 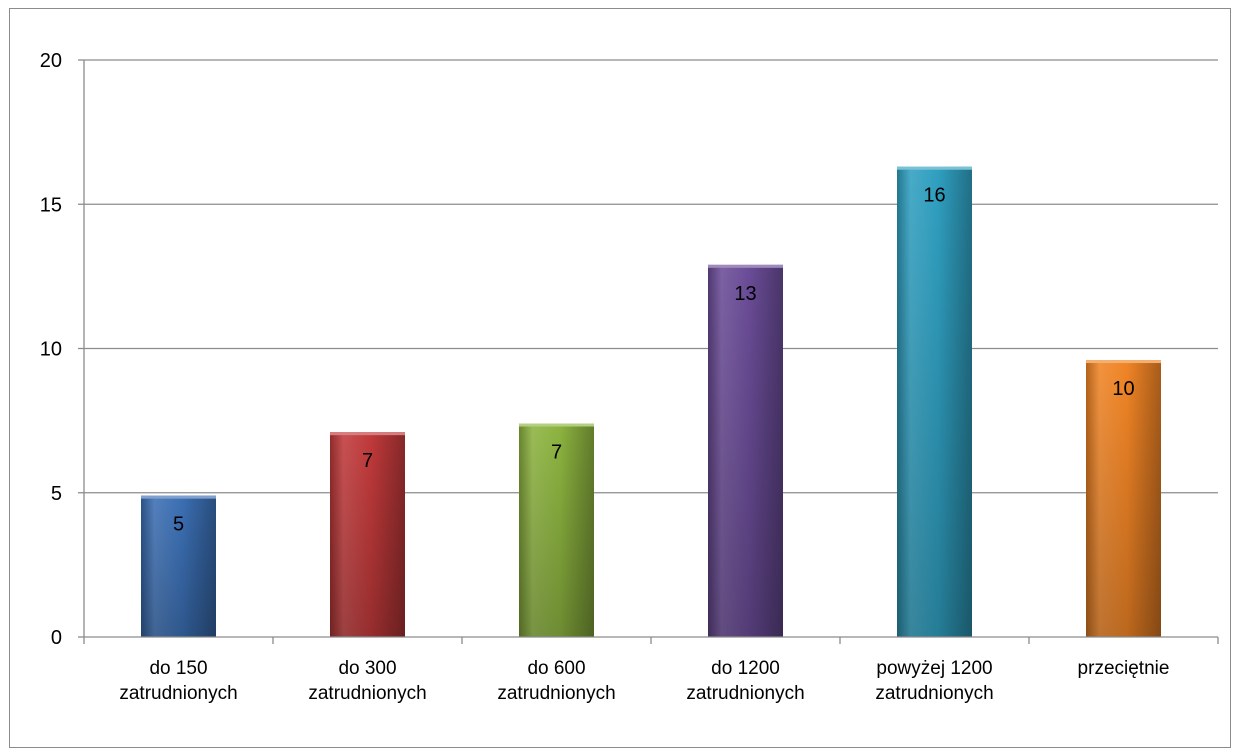 What do you see at coordinates (556, 668) in the screenshot?
I see `x-tick-label: do 600` at bounding box center [556, 668].